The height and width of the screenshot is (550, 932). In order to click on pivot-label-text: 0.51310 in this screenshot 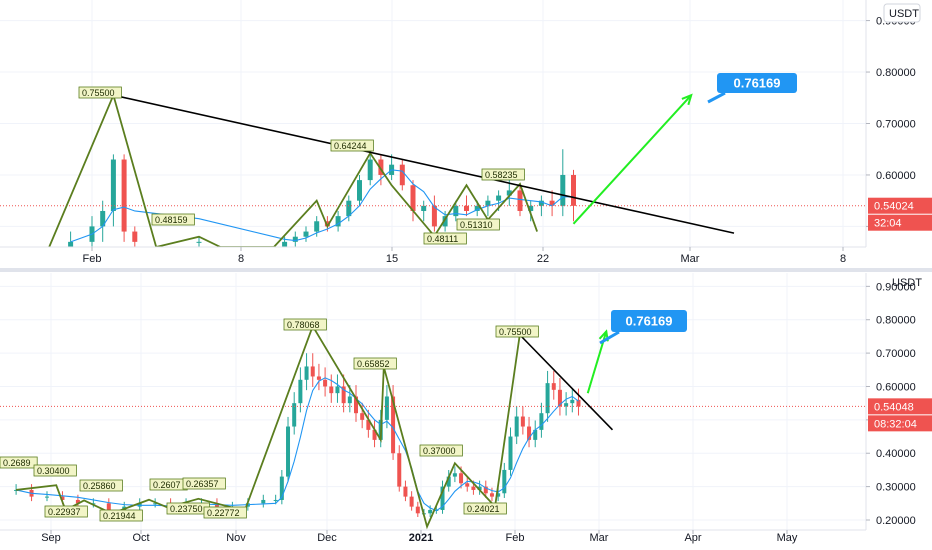, I will do `click(476, 225)`.